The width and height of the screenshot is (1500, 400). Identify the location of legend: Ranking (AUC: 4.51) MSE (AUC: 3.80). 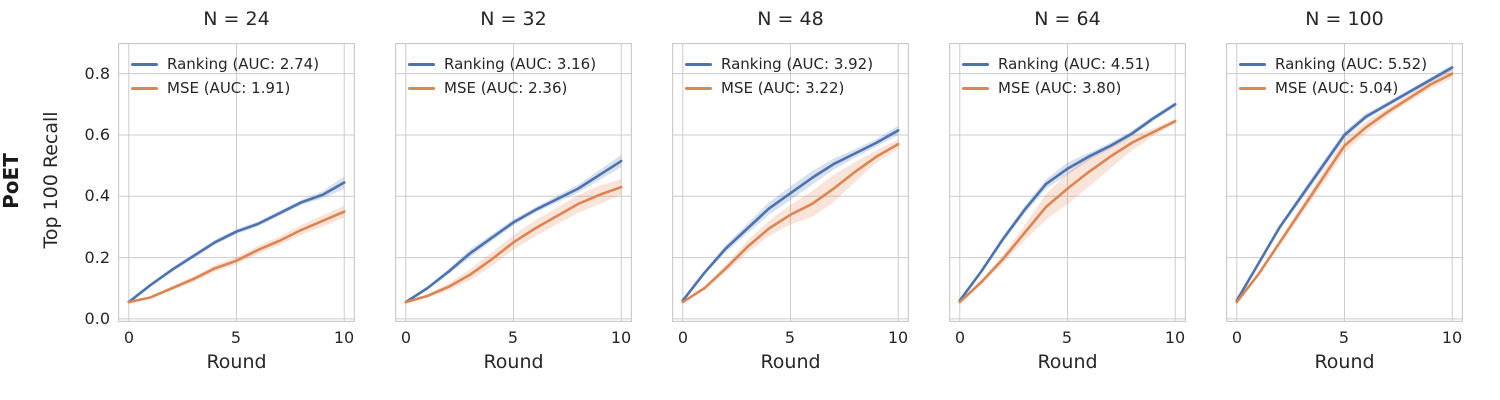
(1056, 76).